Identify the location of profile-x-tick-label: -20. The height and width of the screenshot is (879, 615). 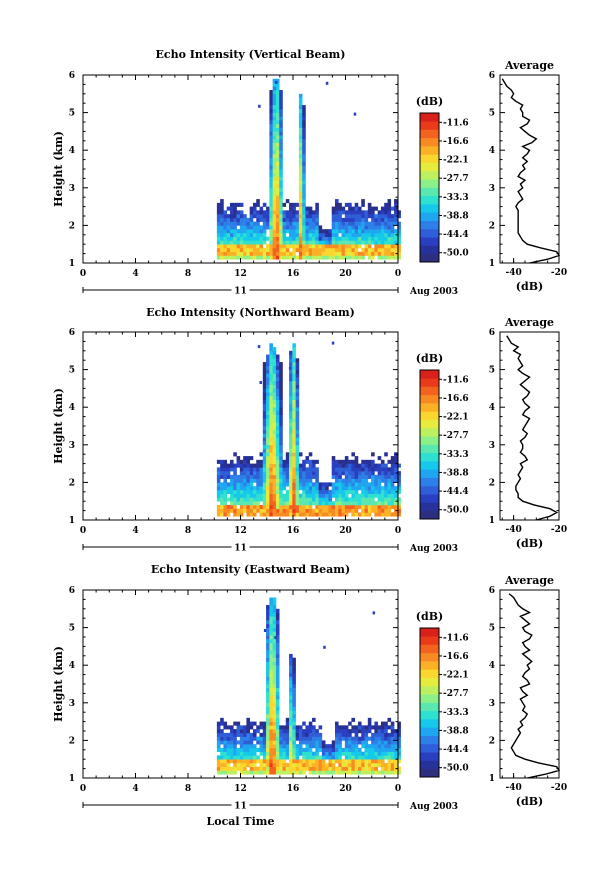
(559, 273).